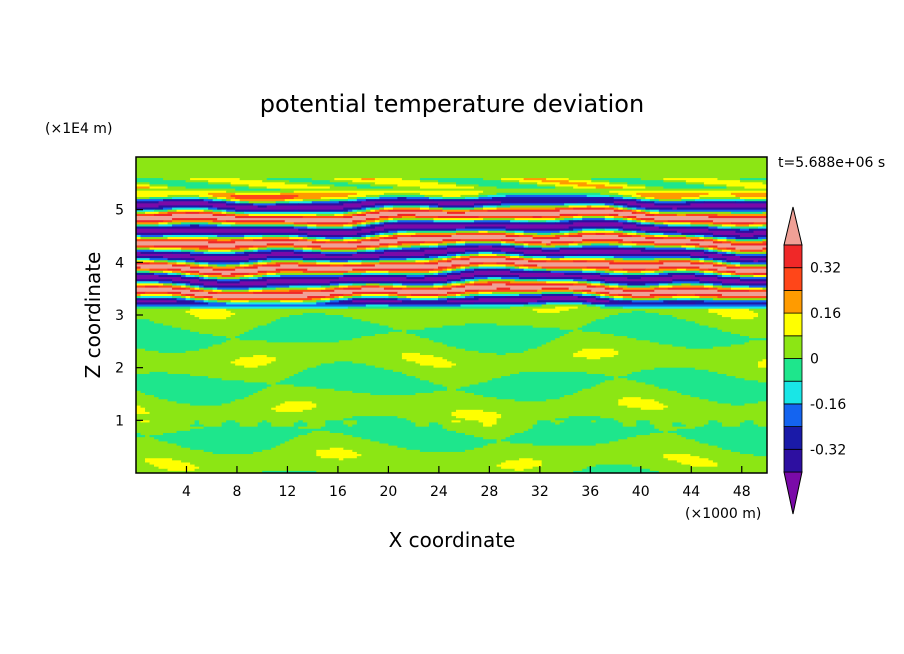  I want to click on colorbar-label: 0, so click(814, 360).